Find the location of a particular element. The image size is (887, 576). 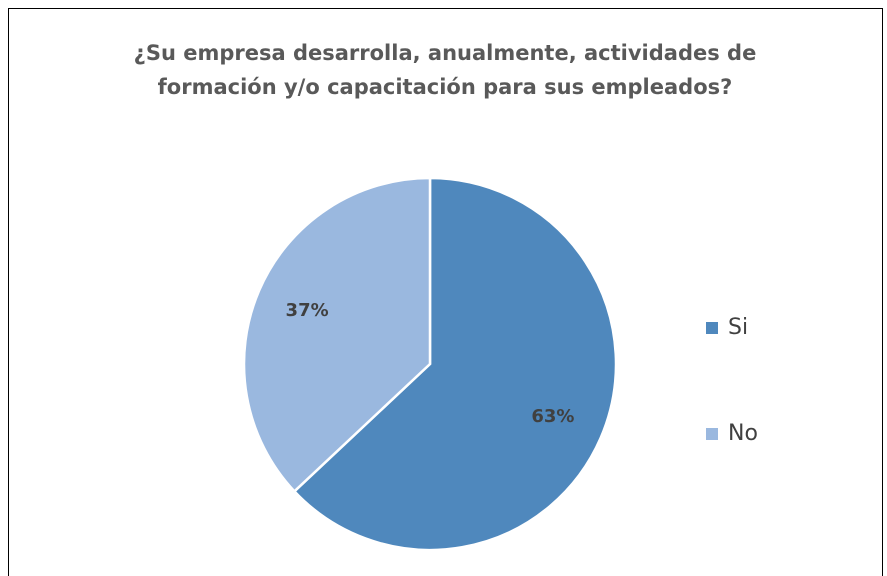

legend-label: No is located at coordinates (743, 433).